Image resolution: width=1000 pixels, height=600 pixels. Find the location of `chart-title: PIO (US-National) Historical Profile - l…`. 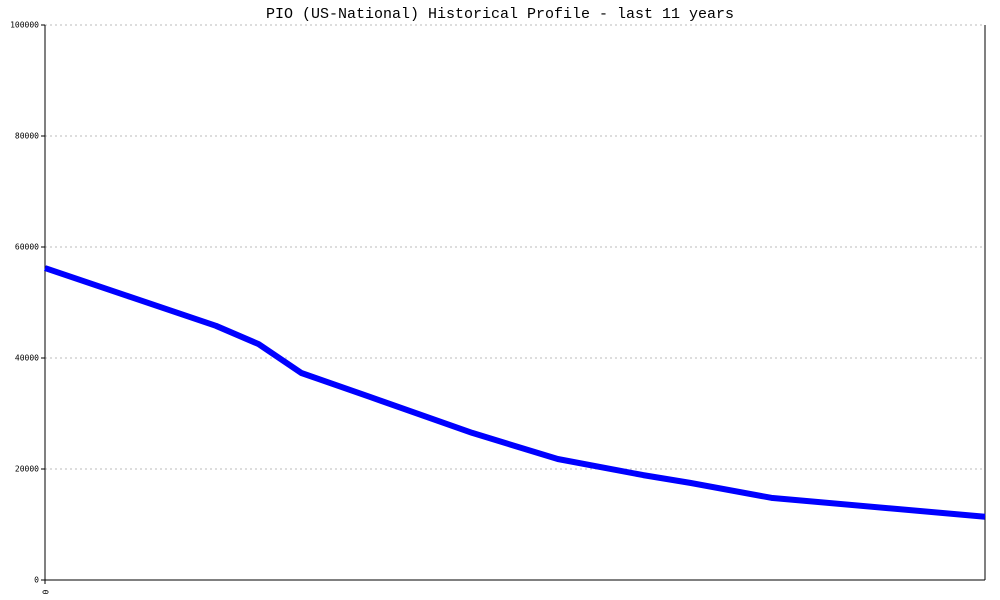

chart-title: PIO (US-National) Historical Profile - l… is located at coordinates (500, 14).